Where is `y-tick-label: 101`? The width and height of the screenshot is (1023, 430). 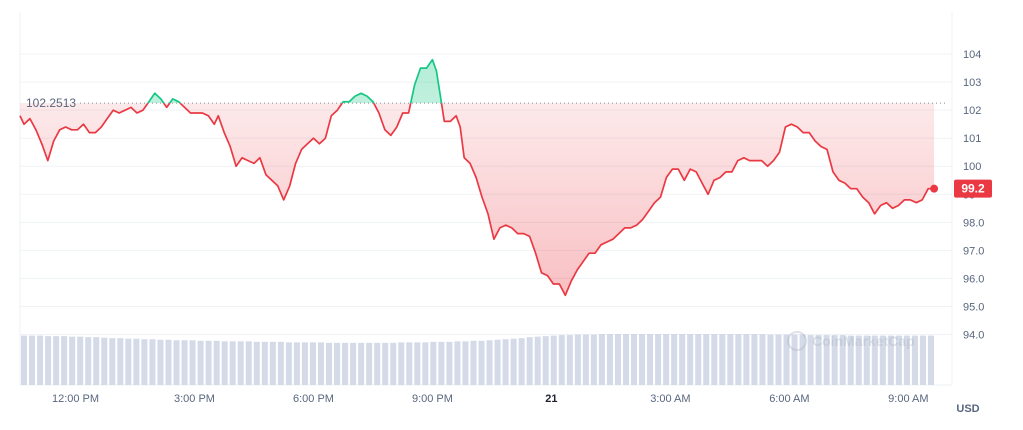
y-tick-label: 101 is located at coordinates (972, 139).